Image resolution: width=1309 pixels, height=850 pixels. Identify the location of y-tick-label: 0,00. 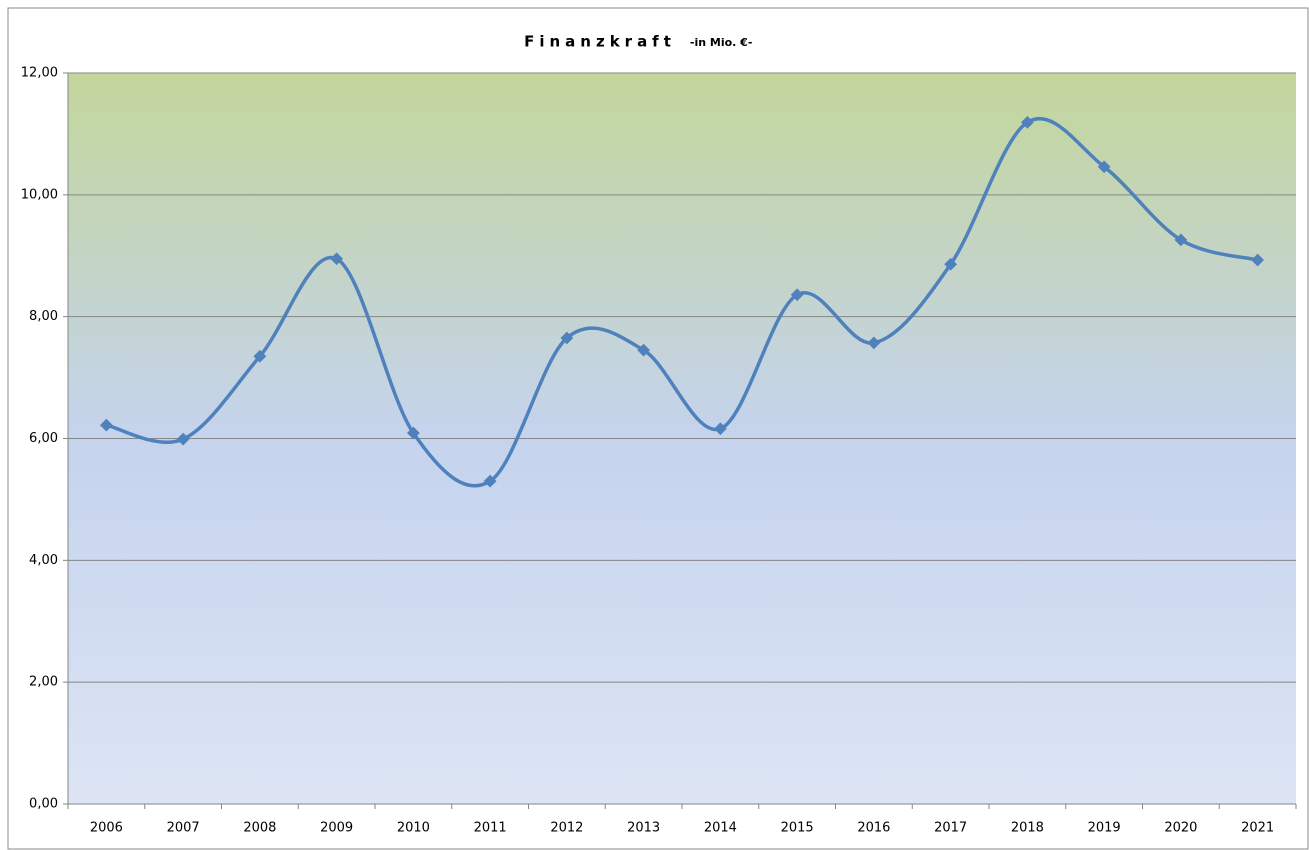
(43, 804).